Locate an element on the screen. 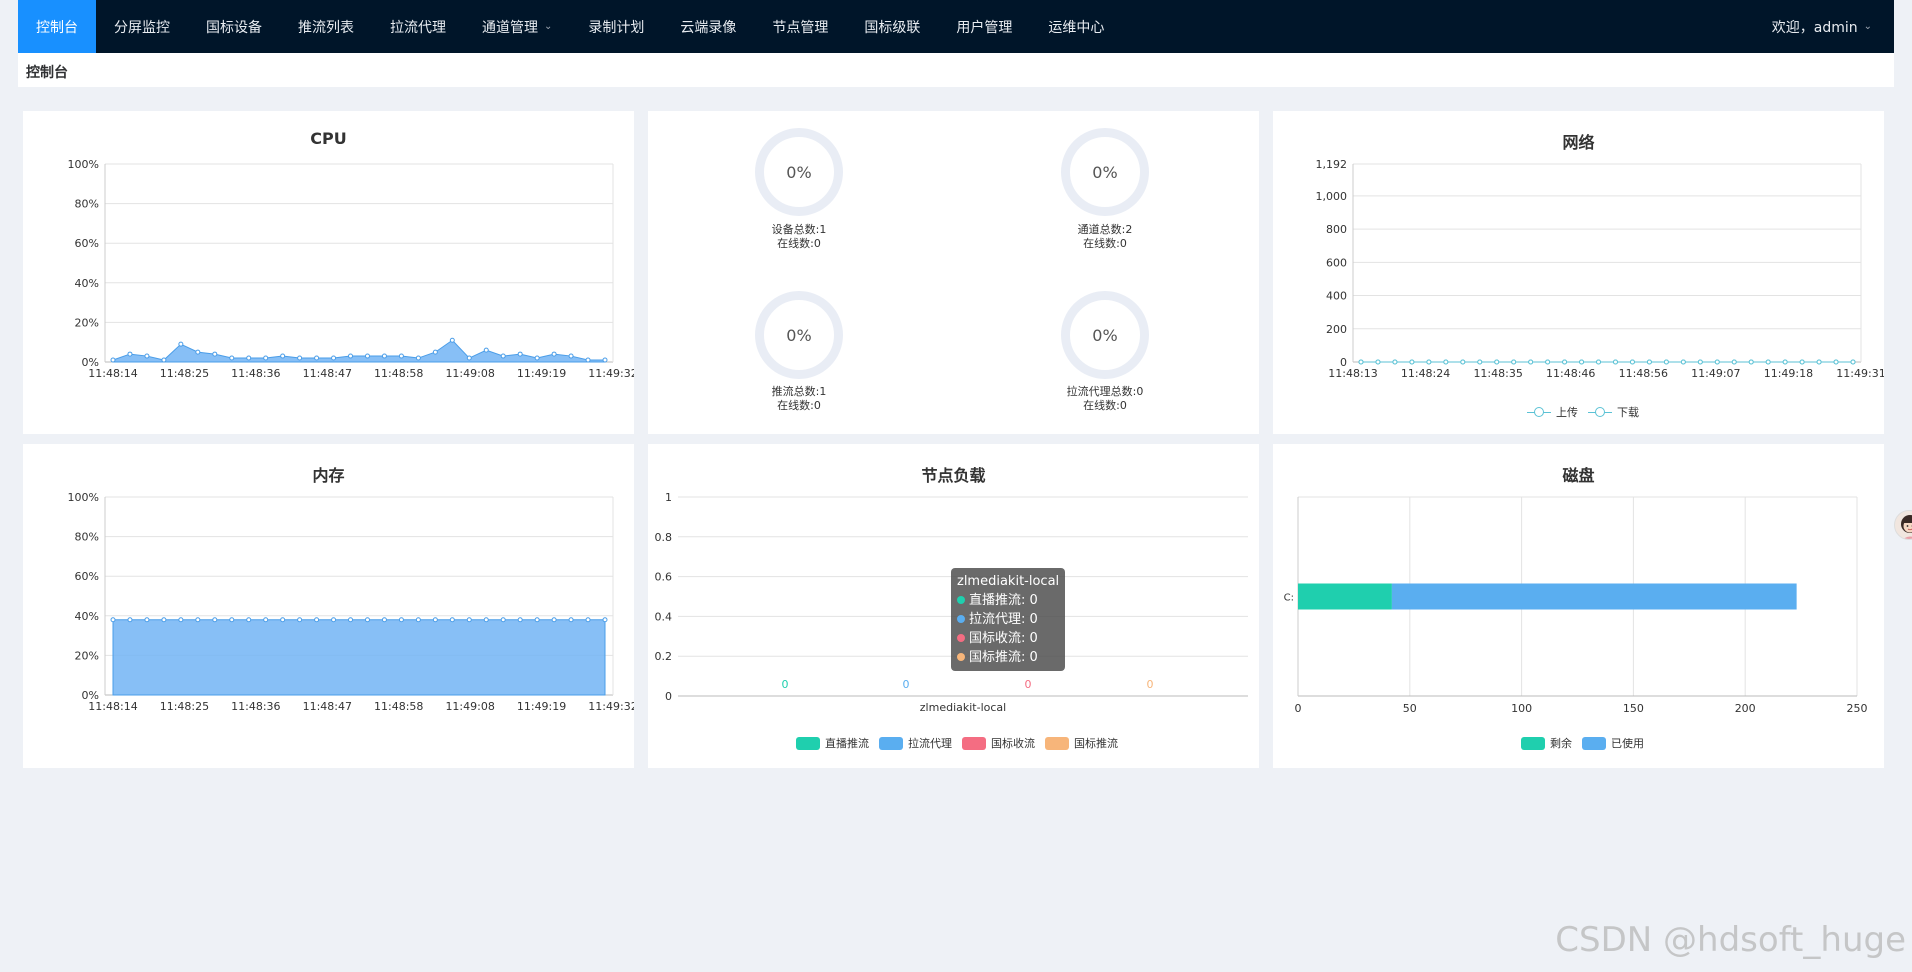 This screenshot has height=972, width=1912. cpu-chart-title: CPU is located at coordinates (328, 138).